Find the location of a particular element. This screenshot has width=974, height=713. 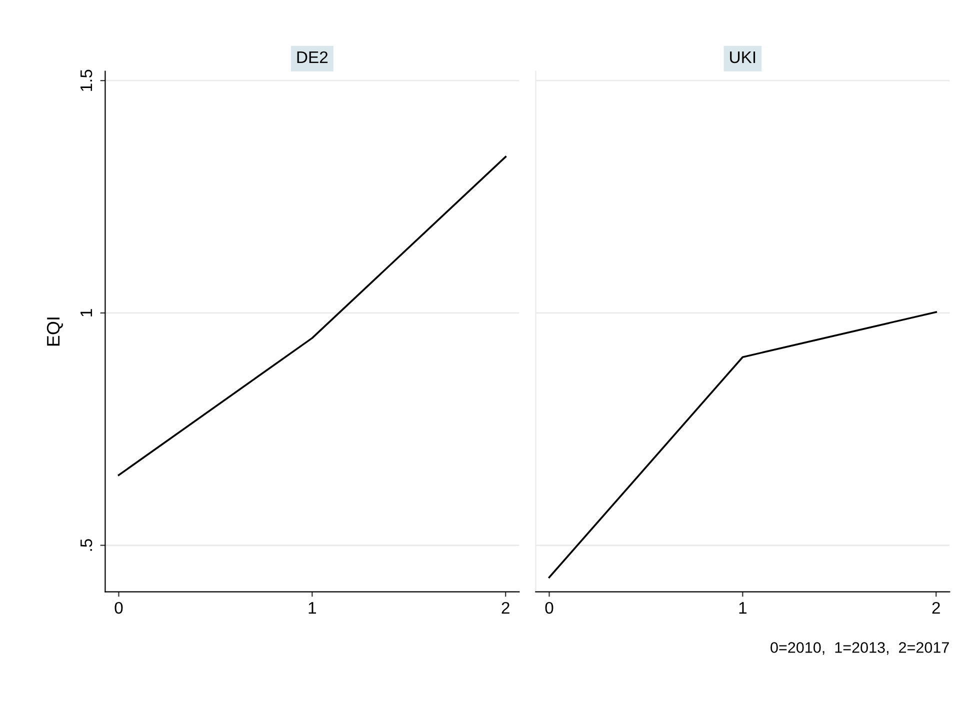

chart-title: UKI is located at coordinates (743, 58).